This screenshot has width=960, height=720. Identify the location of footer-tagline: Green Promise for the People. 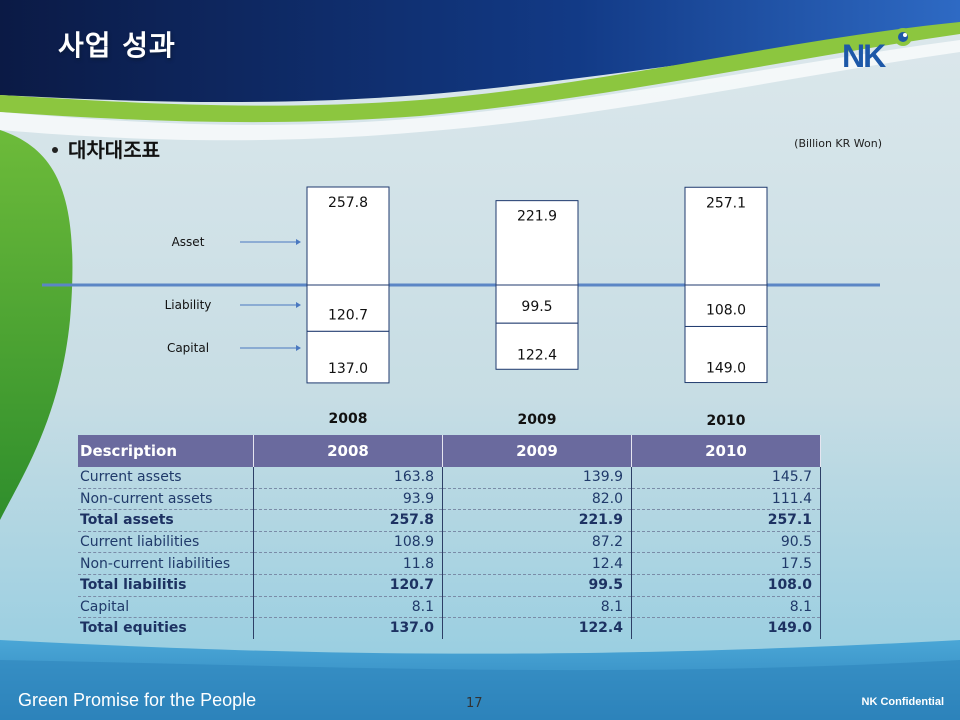
(137, 700).